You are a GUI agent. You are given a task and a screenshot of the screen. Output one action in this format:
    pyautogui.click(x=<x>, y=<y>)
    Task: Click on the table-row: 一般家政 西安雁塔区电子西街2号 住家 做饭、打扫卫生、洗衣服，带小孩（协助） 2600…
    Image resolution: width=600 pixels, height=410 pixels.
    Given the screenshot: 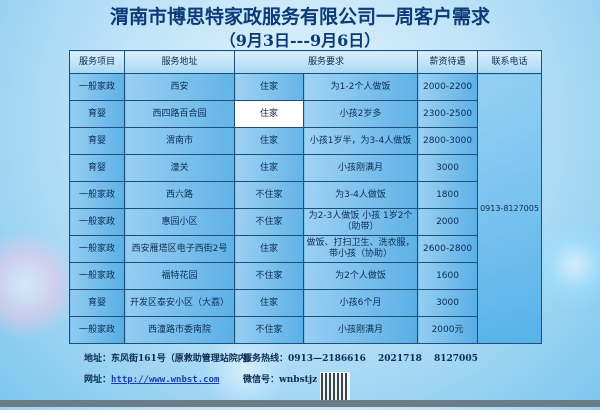 What is the action you would take?
    pyautogui.click(x=305, y=249)
    